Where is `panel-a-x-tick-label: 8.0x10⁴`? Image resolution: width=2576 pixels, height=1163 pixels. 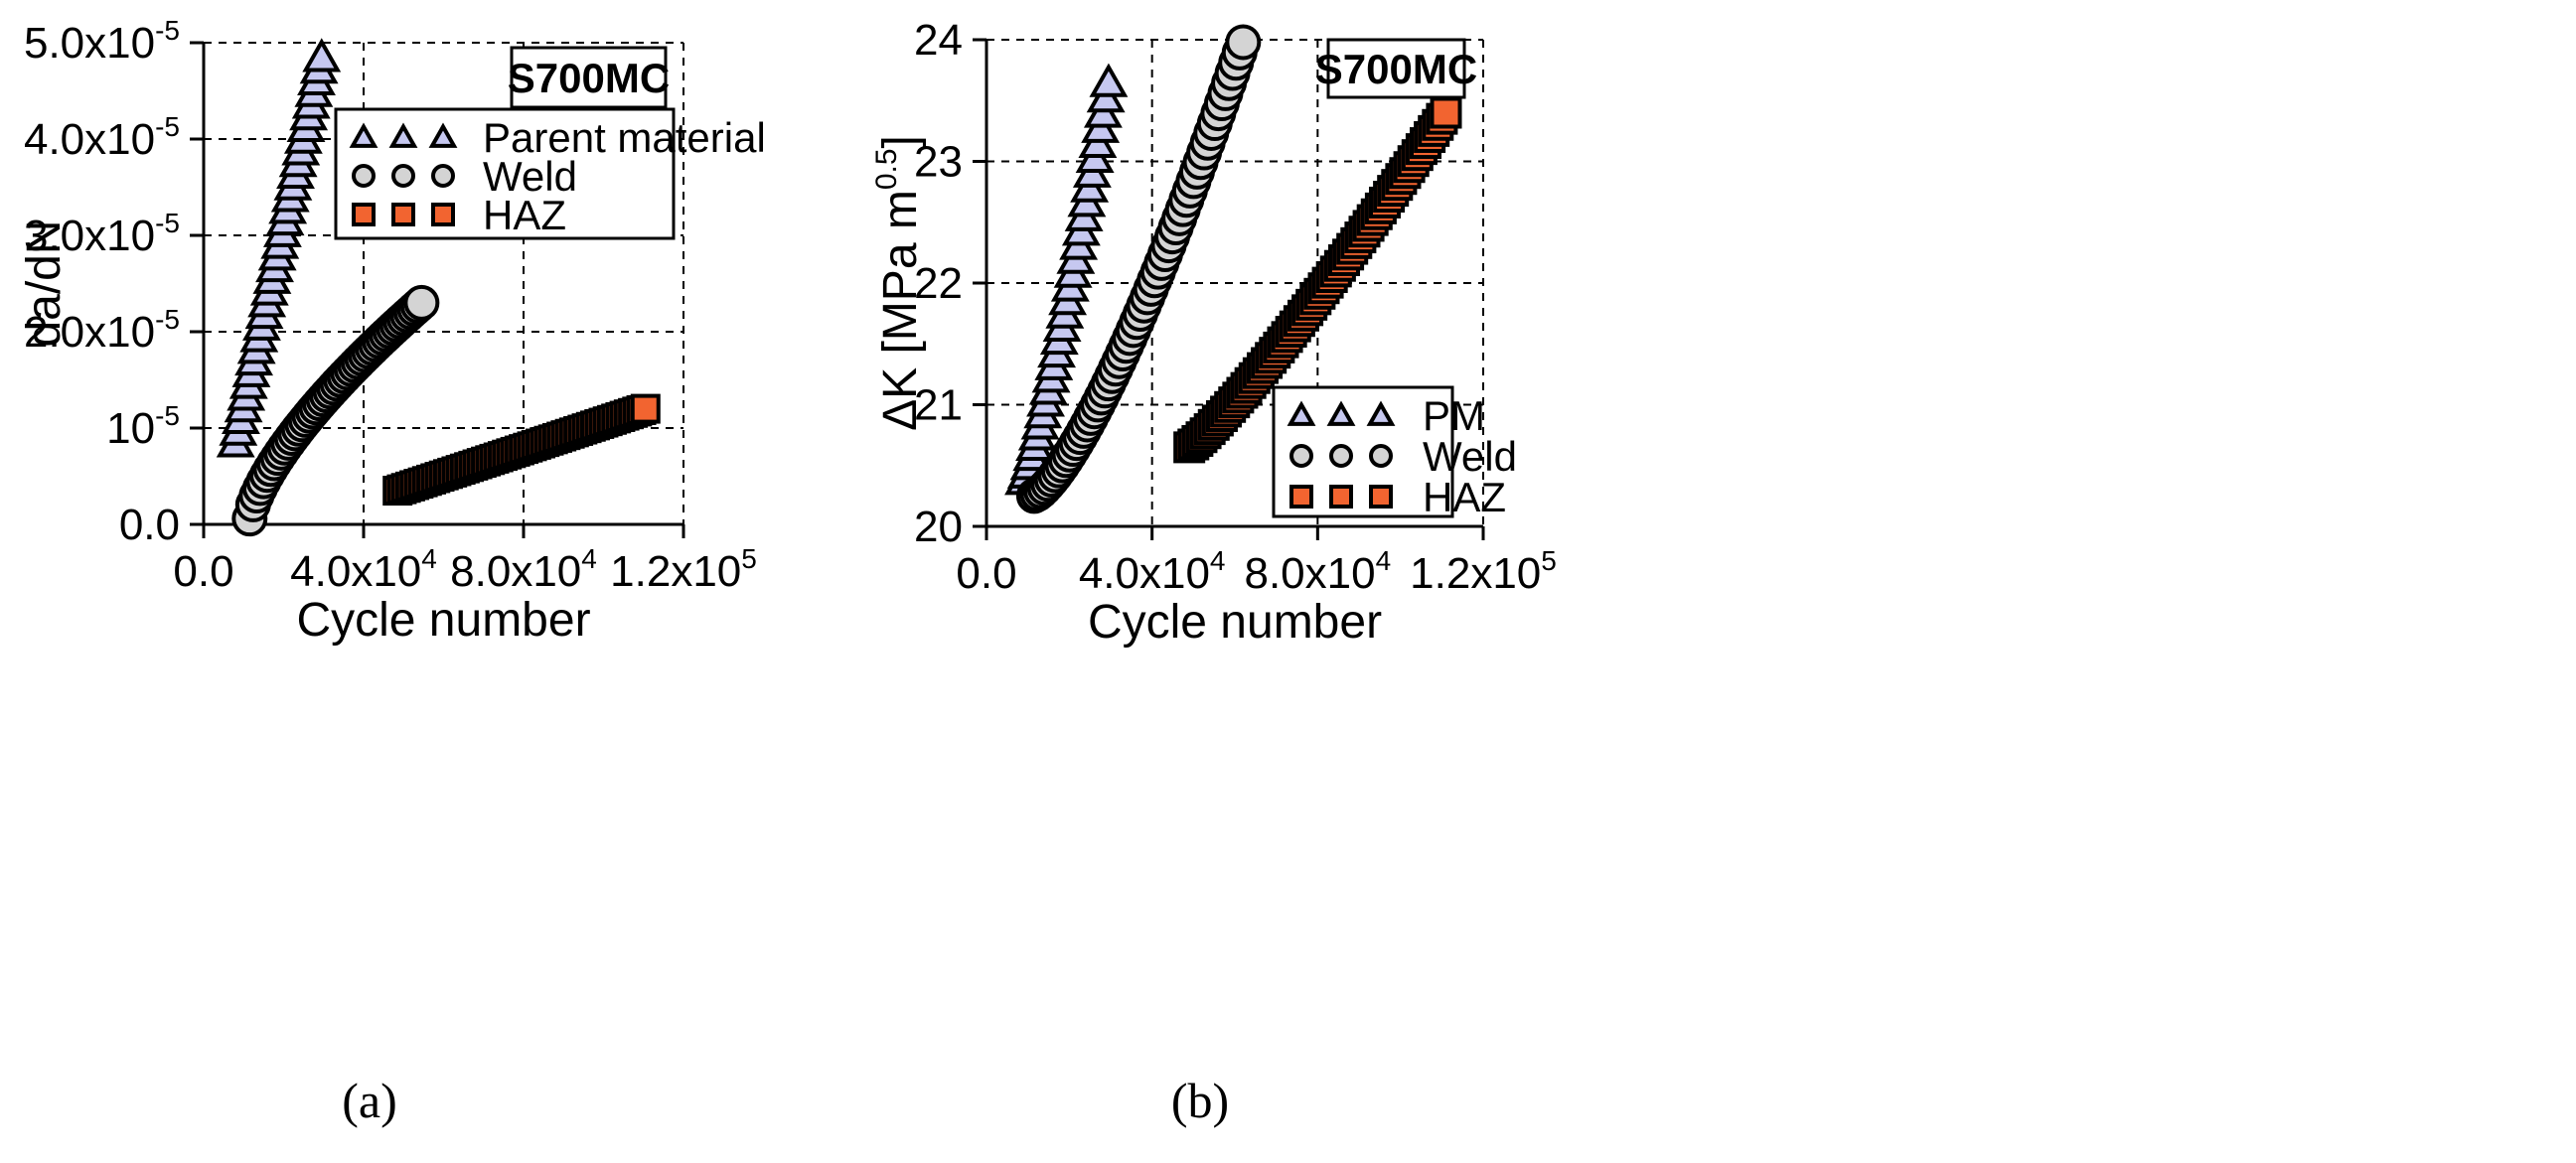 panel-a-x-tick-label: 8.0x10⁴ is located at coordinates (523, 569).